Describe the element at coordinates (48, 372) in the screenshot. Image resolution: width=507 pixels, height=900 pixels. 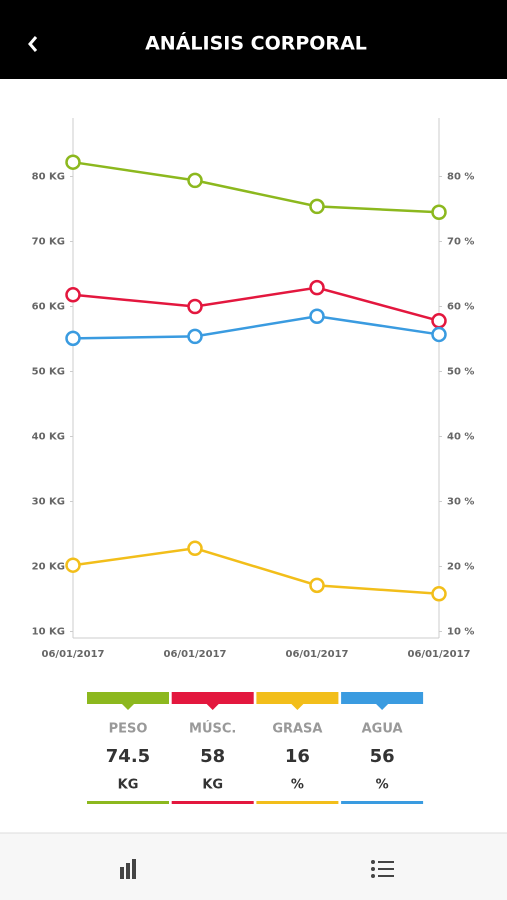
I see `y-tick-label: 50 KG` at that location.